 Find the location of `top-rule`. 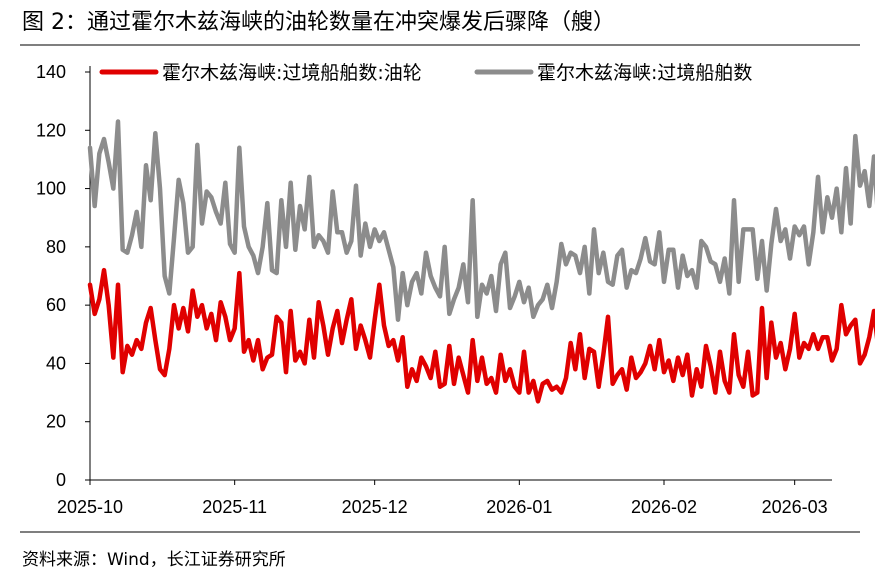

top-rule is located at coordinates (440, 45).